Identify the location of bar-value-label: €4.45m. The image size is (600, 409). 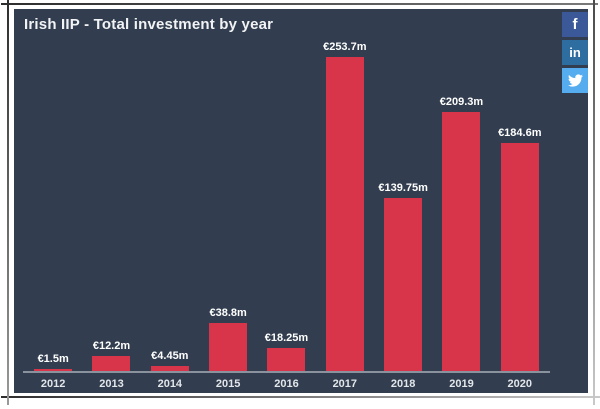
(170, 355).